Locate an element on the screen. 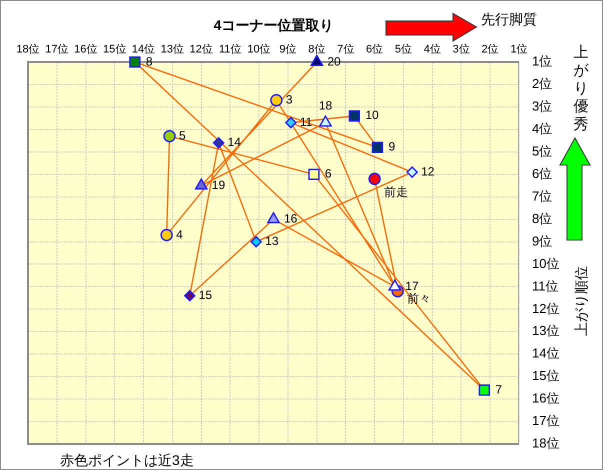 Image resolution: width=603 pixels, height=470 pixels. series-label: 13 is located at coordinates (272, 241).